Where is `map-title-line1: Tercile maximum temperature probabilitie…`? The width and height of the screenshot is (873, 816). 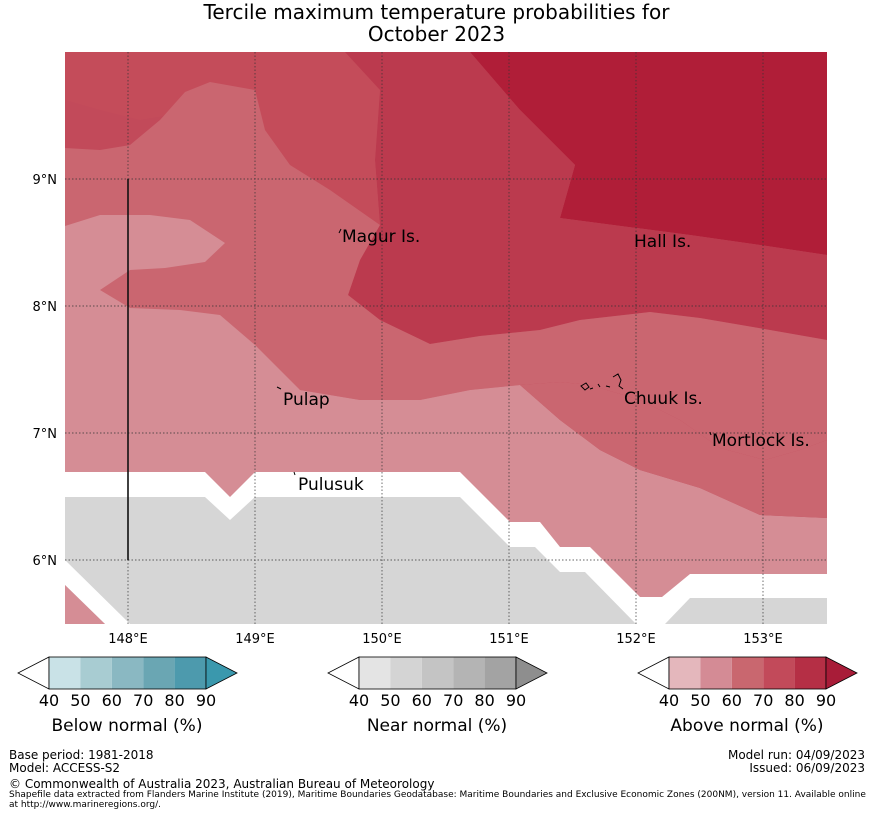
map-title-line1: Tercile maximum temperature probabilitie… is located at coordinates (436, 12).